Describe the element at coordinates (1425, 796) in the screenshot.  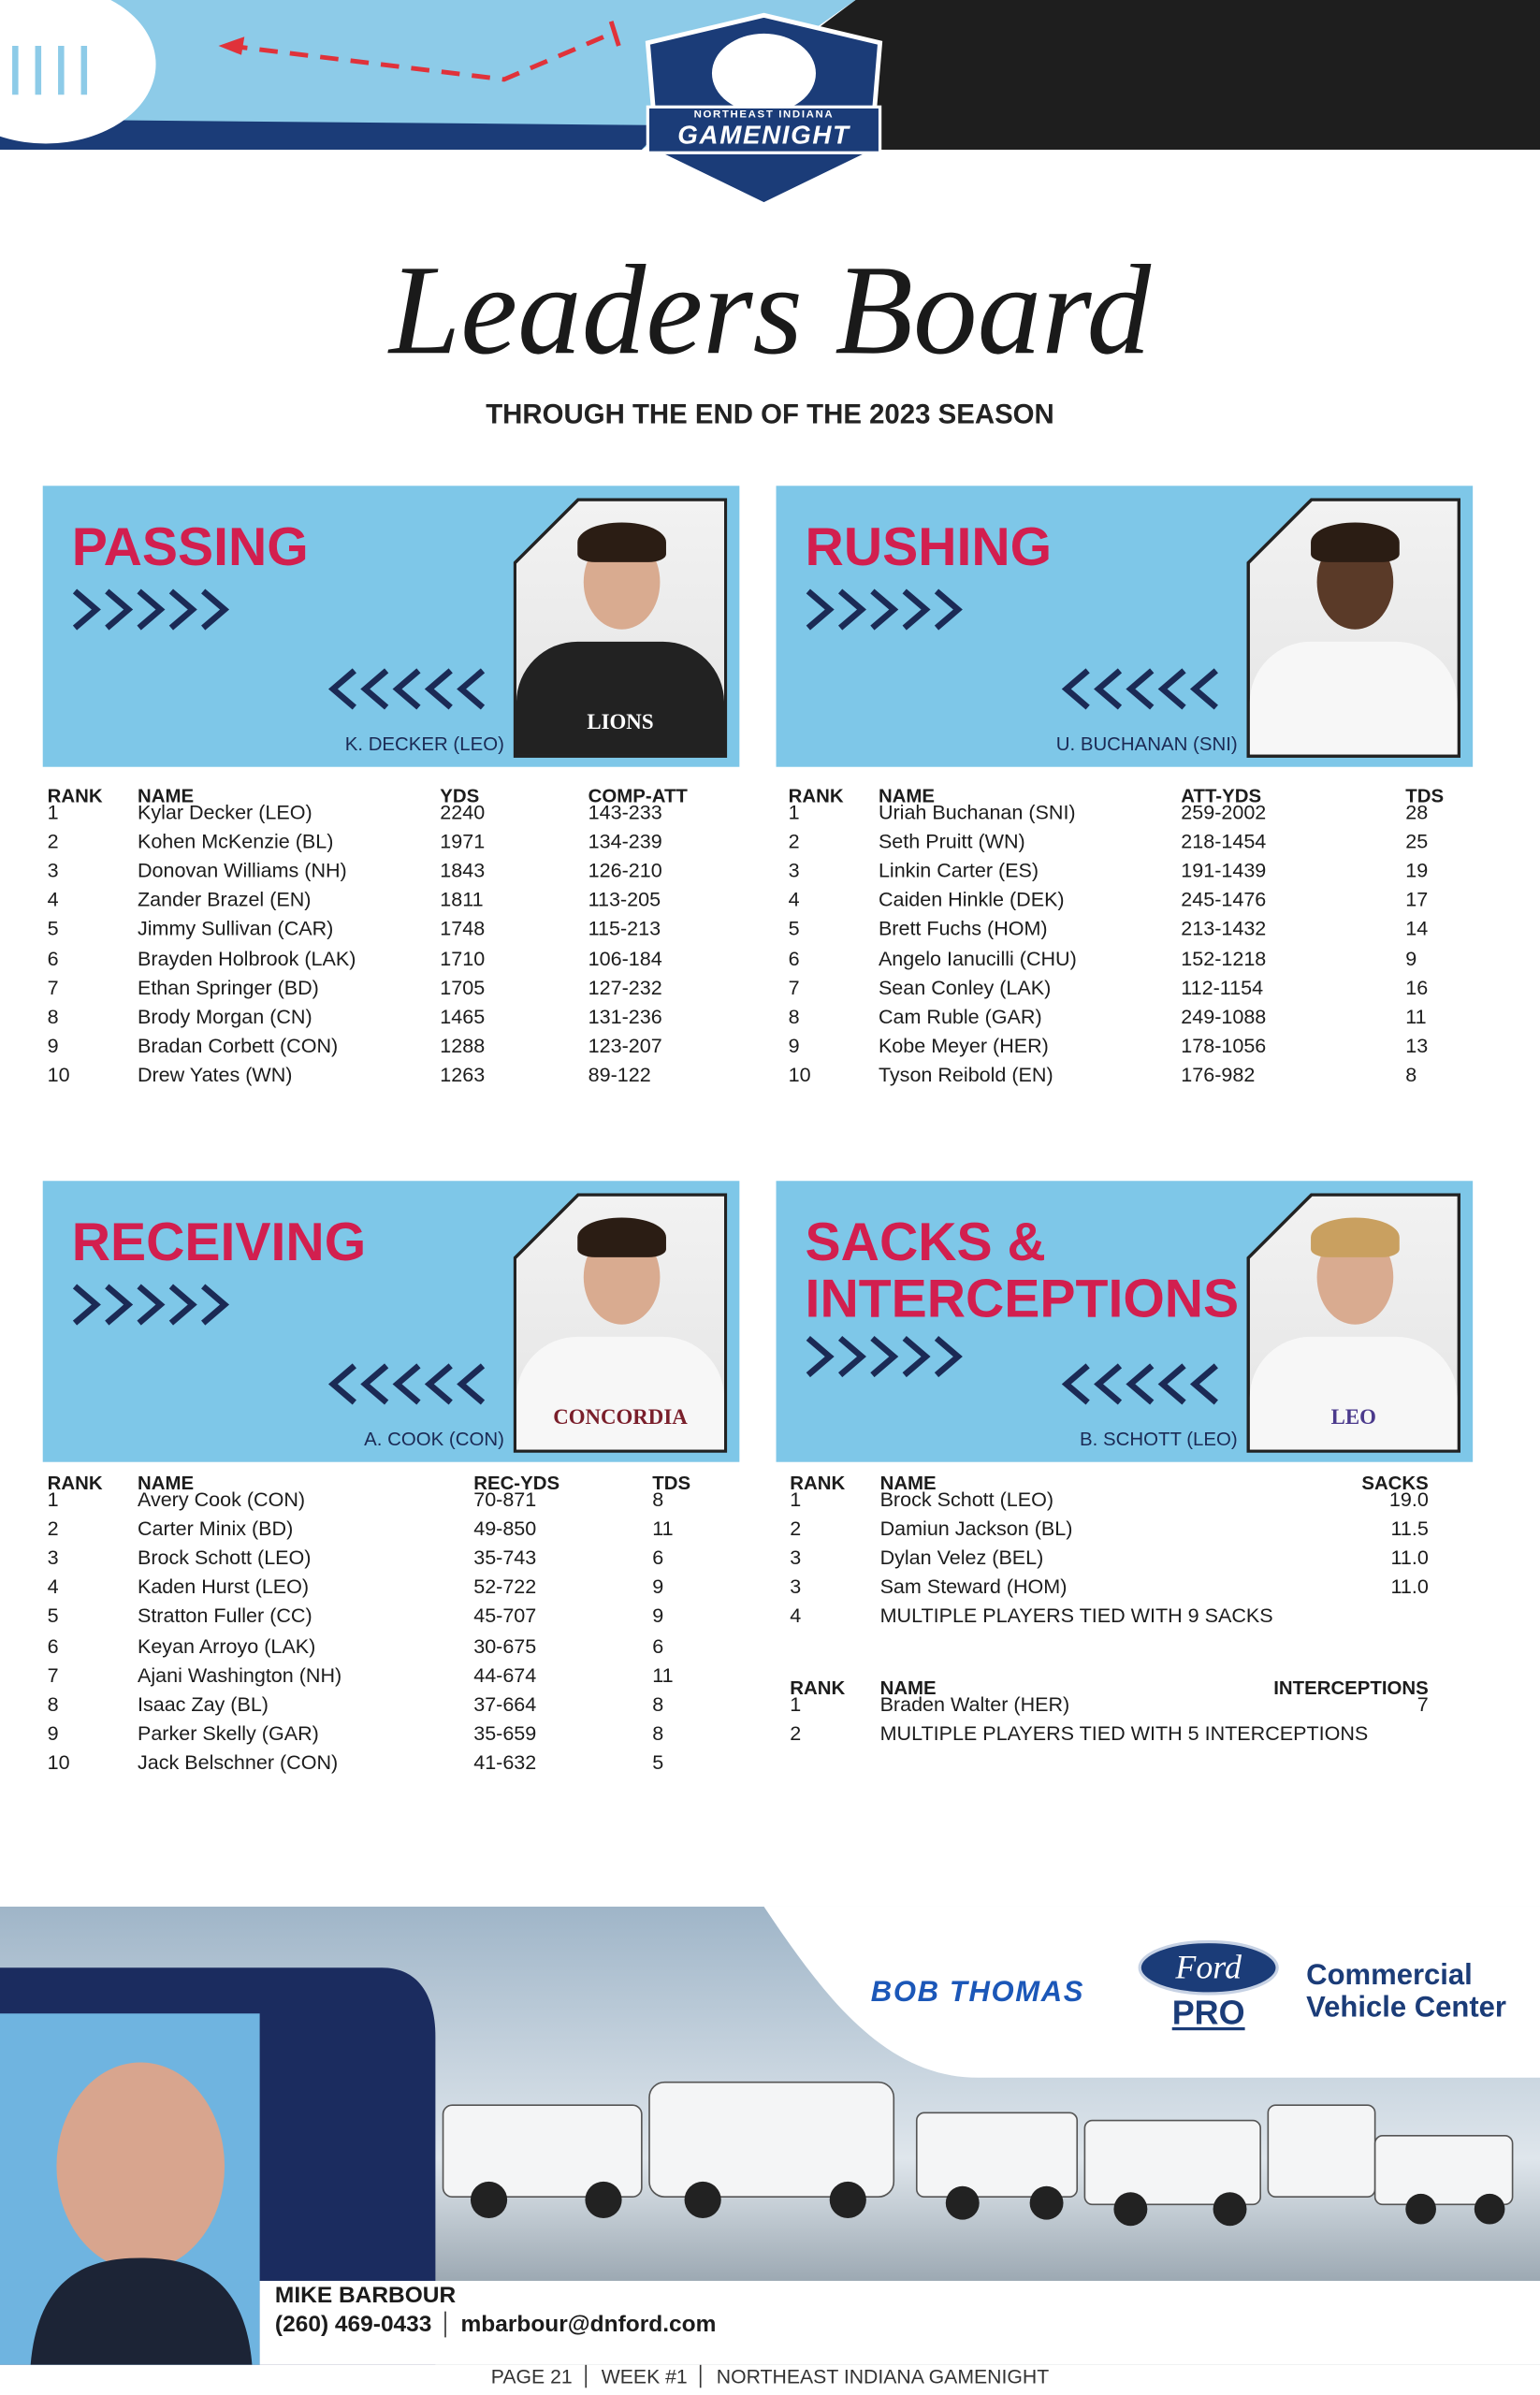
I see `column-header: TDS` at that location.